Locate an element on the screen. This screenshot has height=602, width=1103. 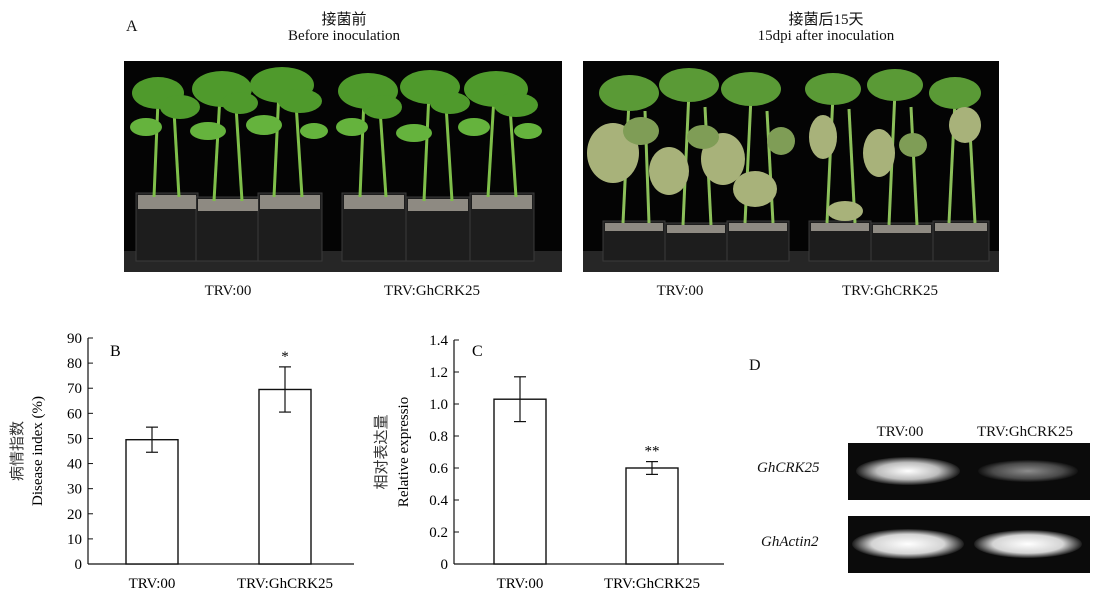
panel-a-letter: A is located at coordinates (132, 26).